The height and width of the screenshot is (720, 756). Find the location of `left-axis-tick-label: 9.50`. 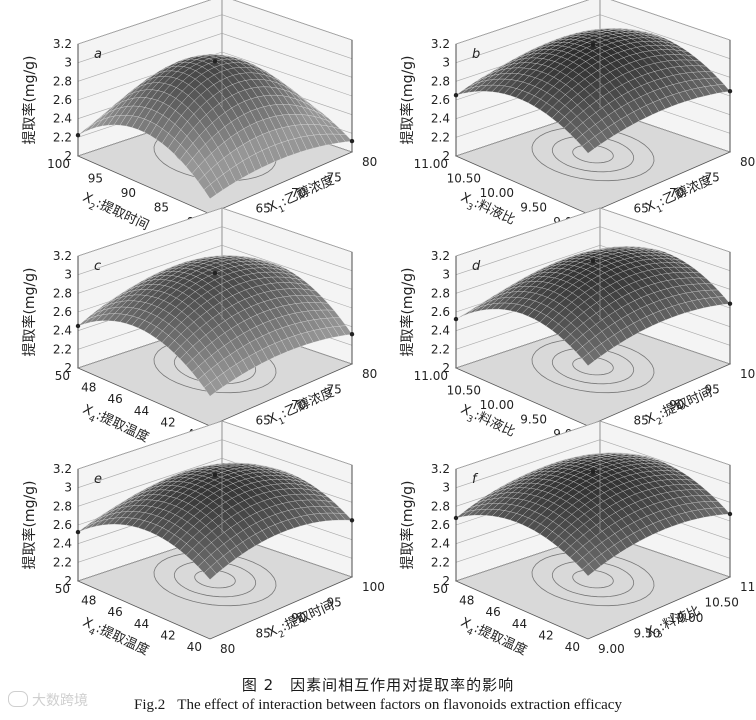

left-axis-tick-label: 9.50 is located at coordinates (533, 420).